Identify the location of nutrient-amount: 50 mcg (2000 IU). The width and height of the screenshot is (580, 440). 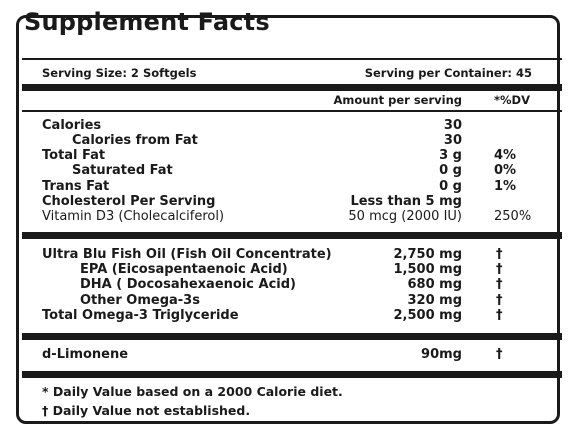
(405, 216).